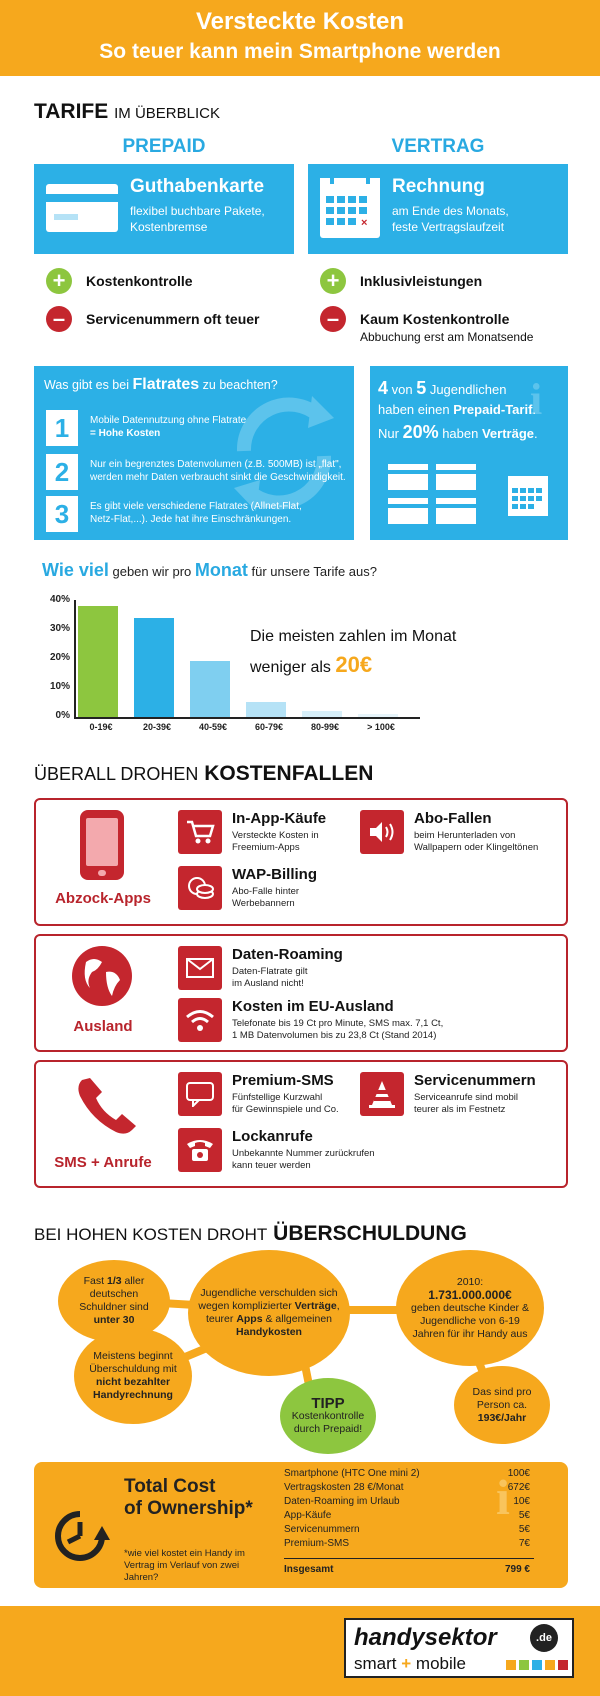  What do you see at coordinates (375, 1663) in the screenshot?
I see `logo-tagline-a: smart` at bounding box center [375, 1663].